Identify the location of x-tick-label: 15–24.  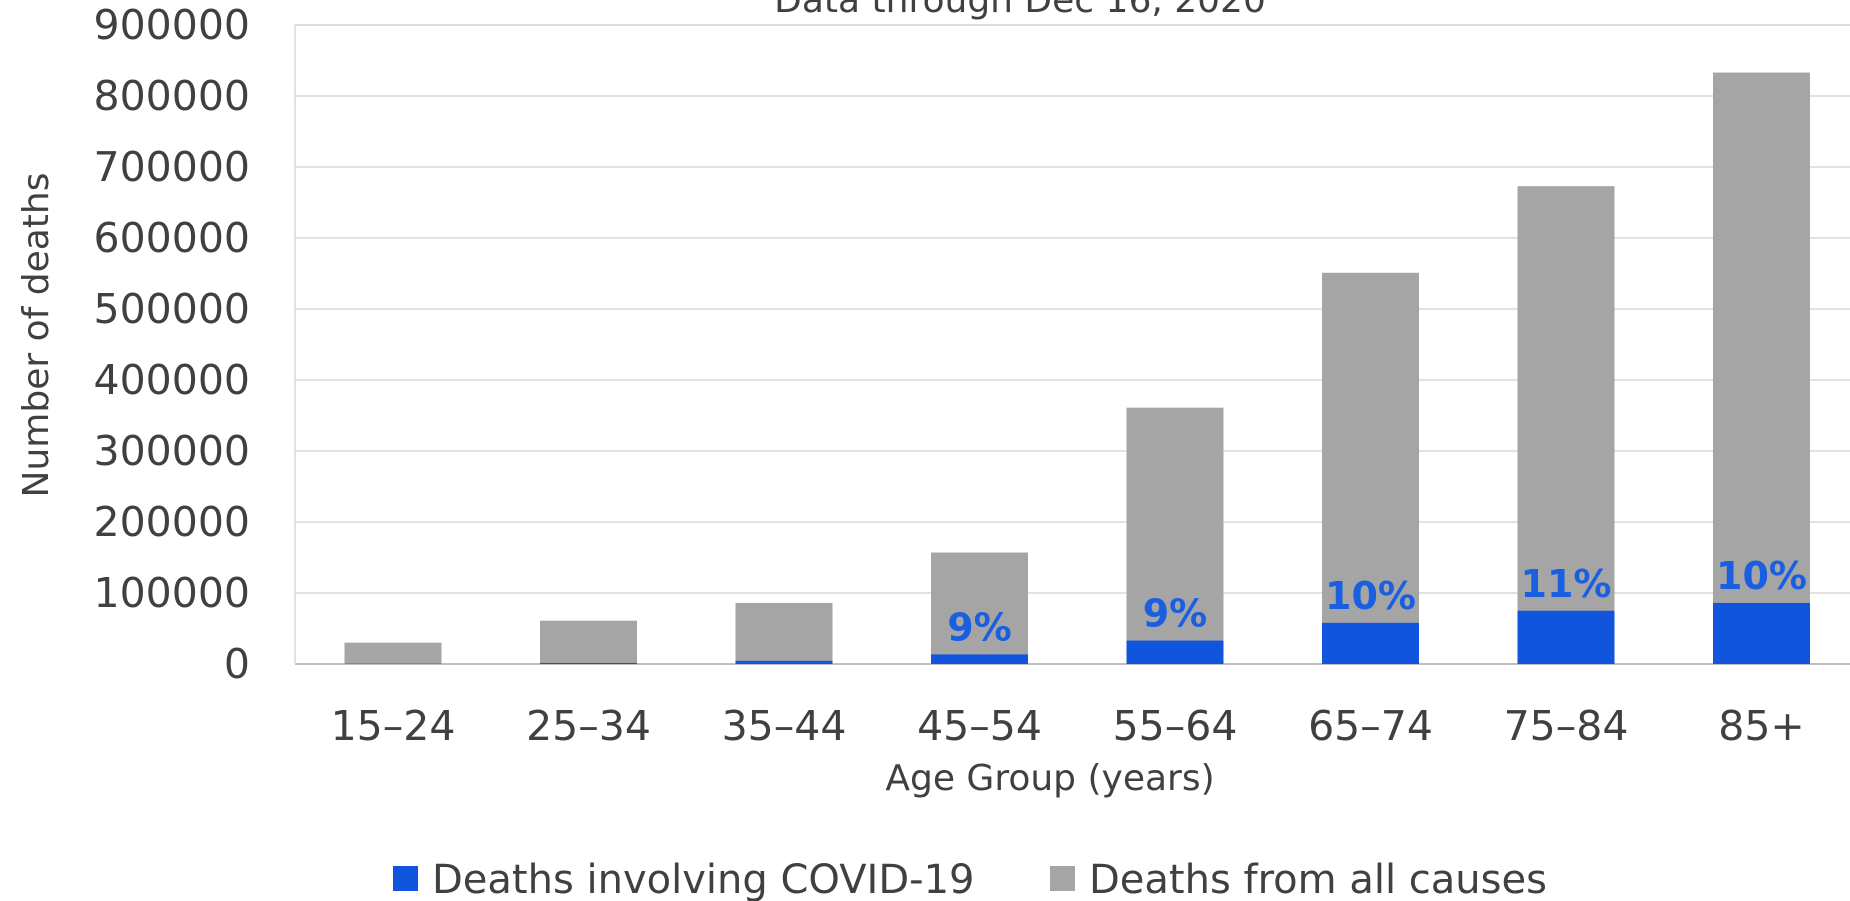
(393, 726).